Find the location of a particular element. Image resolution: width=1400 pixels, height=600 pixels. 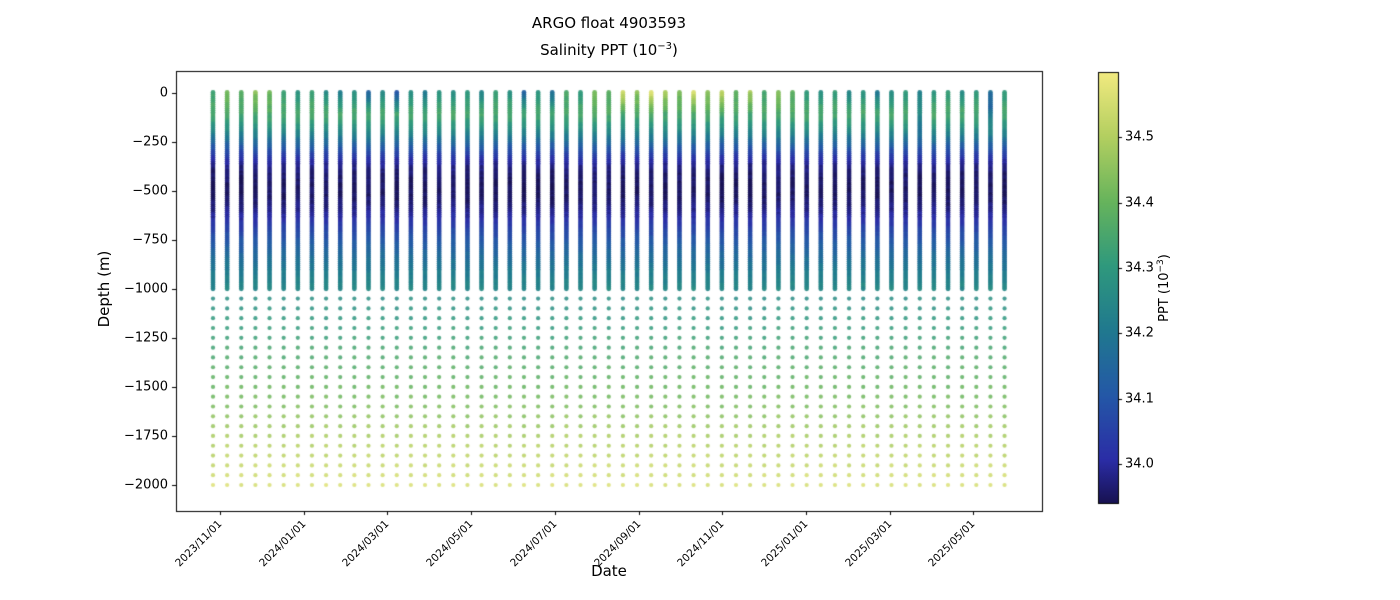

y-tick-label: −1750 is located at coordinates (146, 436).